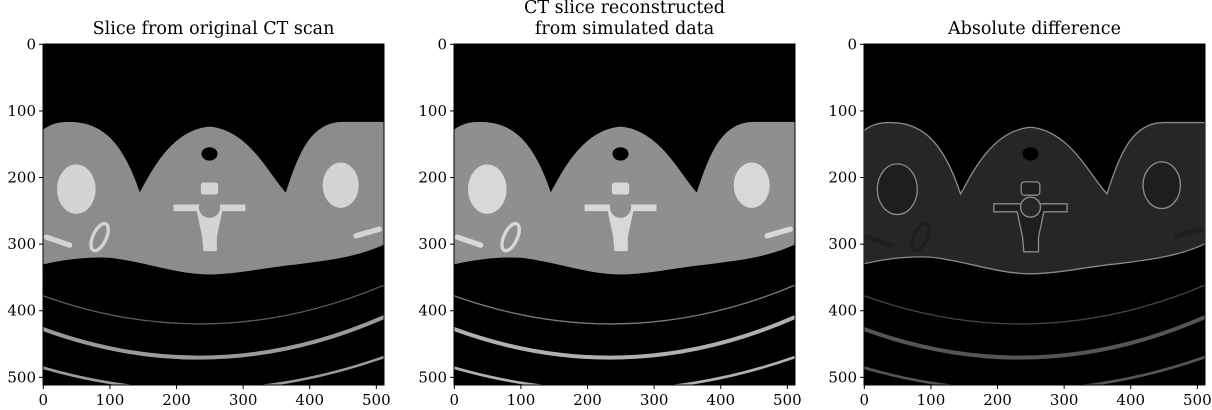 This screenshot has width=1212, height=410. I want to click on panel-title: Slice from original CT scan, so click(213, 29).